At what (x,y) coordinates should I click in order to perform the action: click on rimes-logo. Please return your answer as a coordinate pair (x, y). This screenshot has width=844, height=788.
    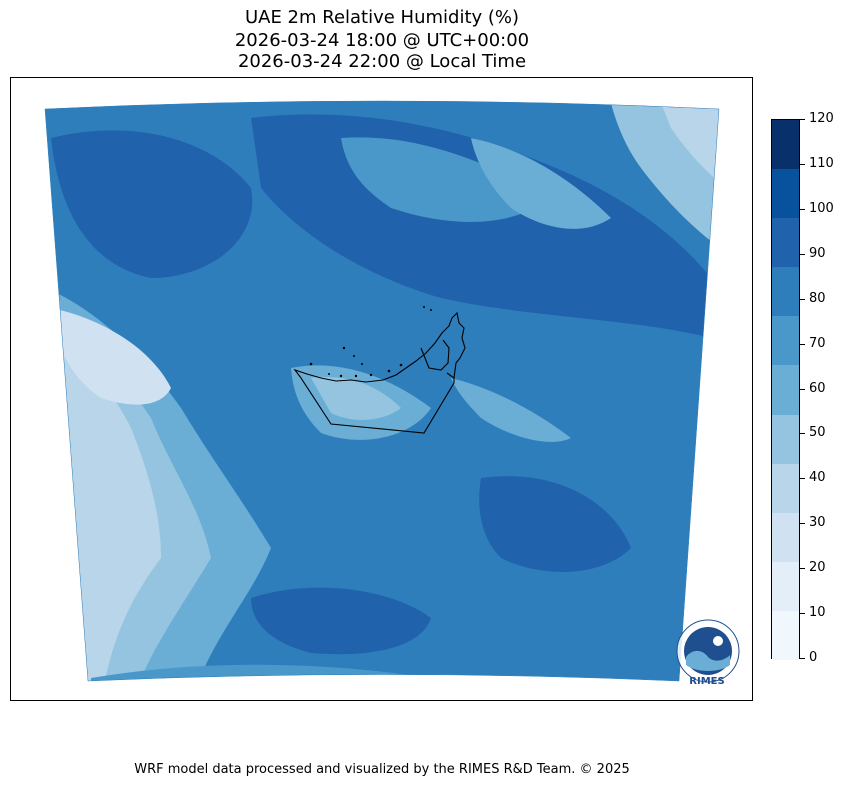
    Looking at the image, I should click on (708, 651).